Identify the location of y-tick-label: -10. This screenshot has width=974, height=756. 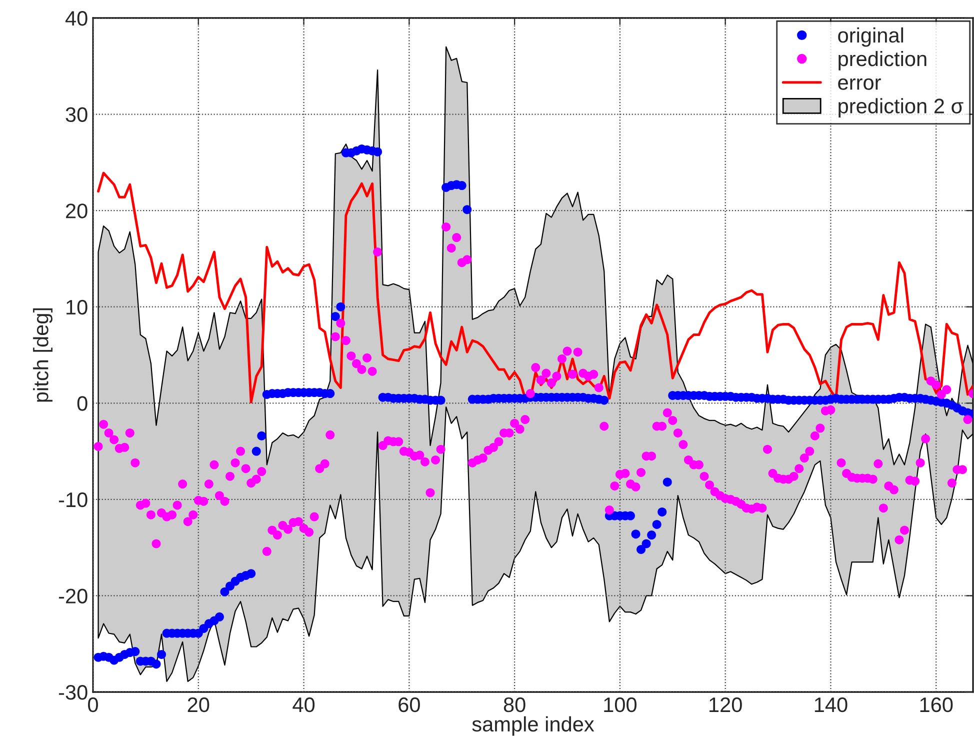
(73, 500).